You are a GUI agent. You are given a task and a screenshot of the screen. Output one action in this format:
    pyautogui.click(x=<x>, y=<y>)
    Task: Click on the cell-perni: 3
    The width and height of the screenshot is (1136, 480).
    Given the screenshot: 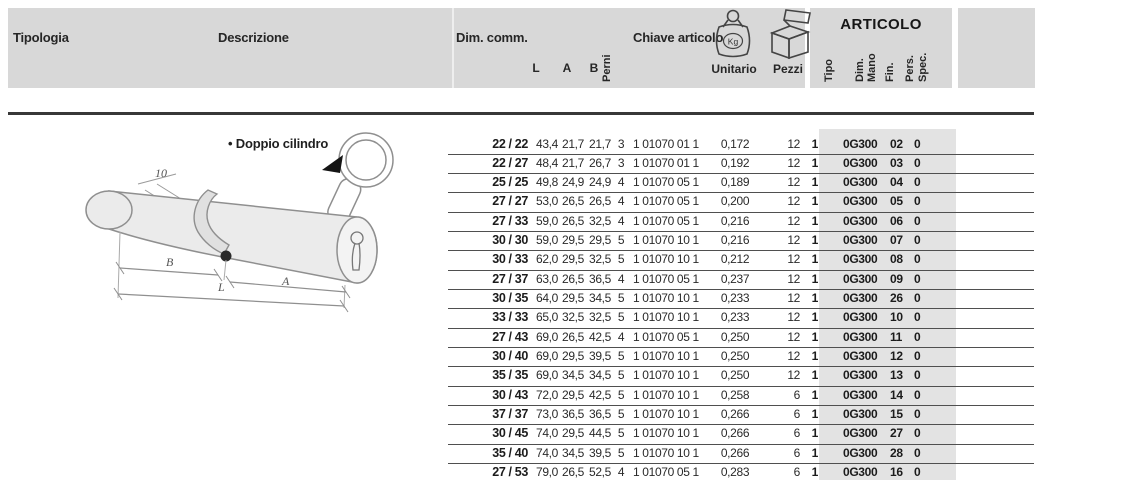 What is the action you would take?
    pyautogui.click(x=621, y=162)
    